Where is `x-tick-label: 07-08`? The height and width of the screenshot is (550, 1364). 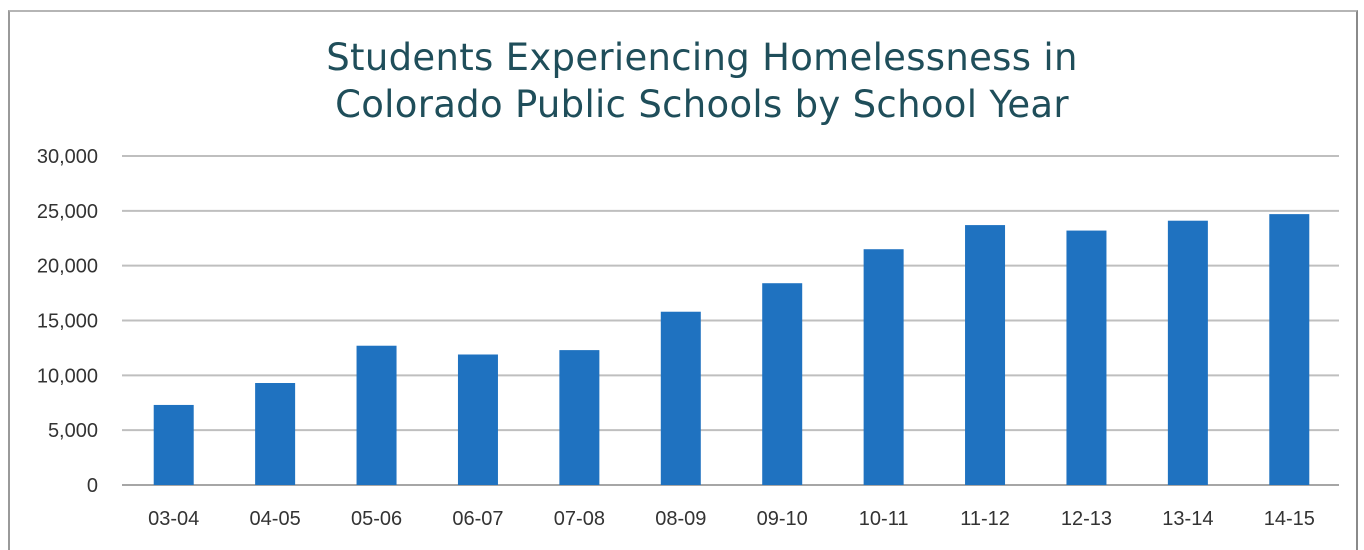 x-tick-label: 07-08 is located at coordinates (579, 519).